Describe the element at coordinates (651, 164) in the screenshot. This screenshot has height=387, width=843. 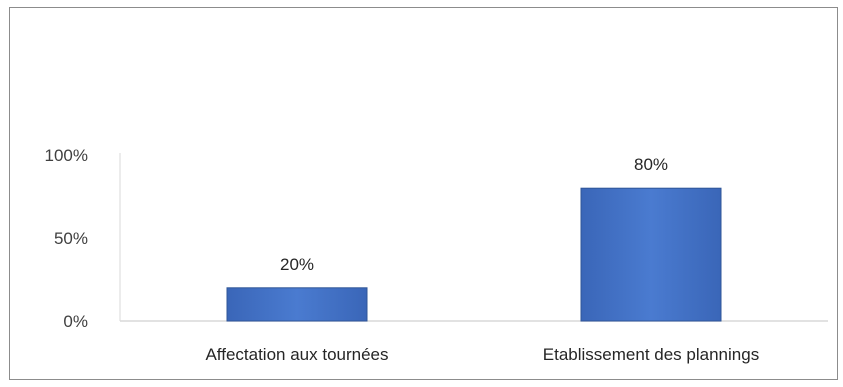
I see `data-label: 80%` at that location.